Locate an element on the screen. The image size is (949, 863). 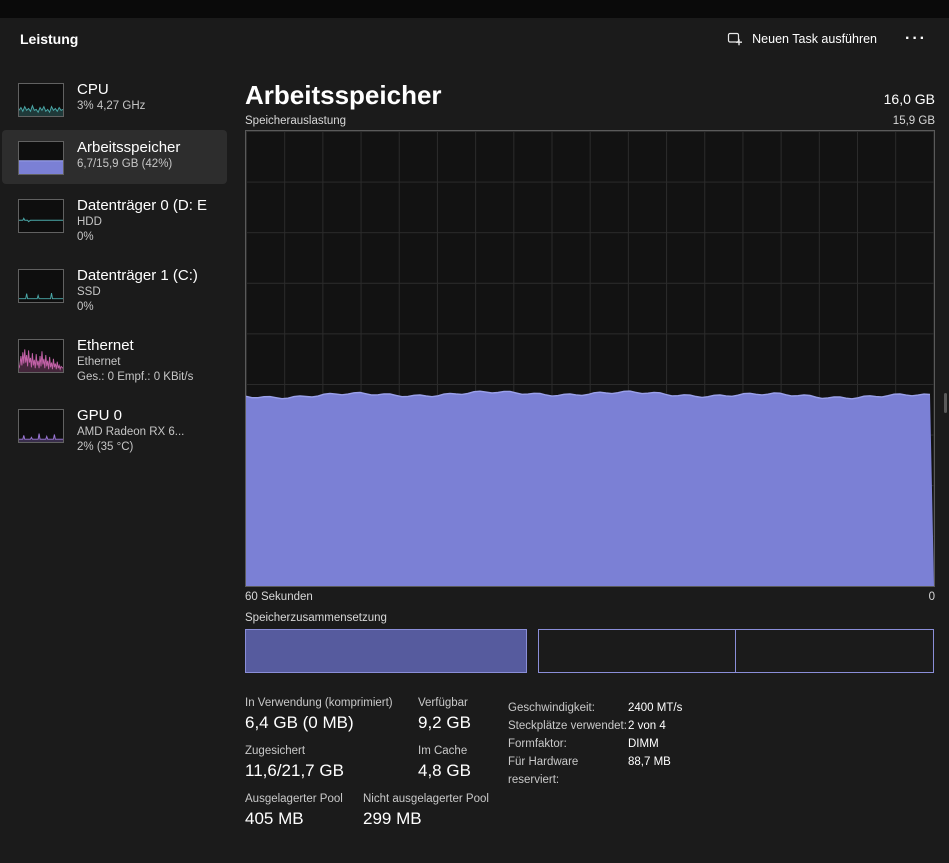
graph-max-value: 15,9 GB is located at coordinates (913, 121).